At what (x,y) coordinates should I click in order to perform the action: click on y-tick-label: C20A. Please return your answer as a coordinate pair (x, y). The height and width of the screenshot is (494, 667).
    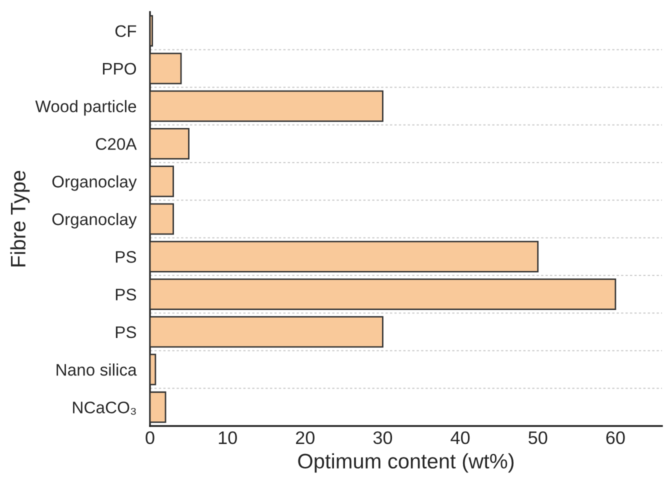
    Looking at the image, I should click on (116, 144).